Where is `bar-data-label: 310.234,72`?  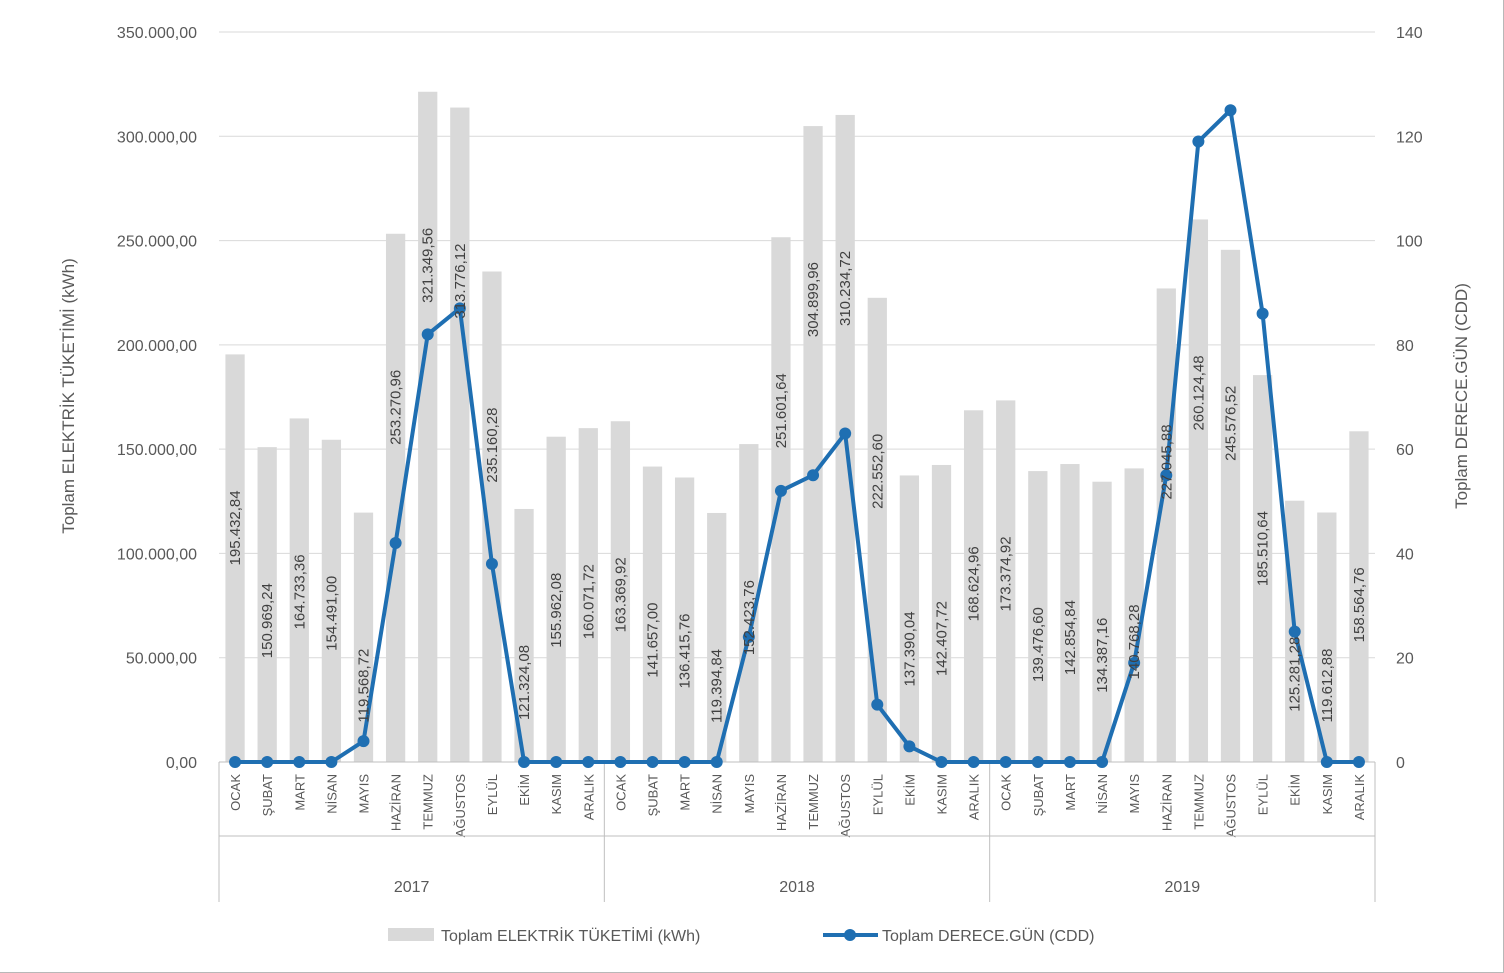
bar-data-label: 310.234,72 is located at coordinates (845, 288).